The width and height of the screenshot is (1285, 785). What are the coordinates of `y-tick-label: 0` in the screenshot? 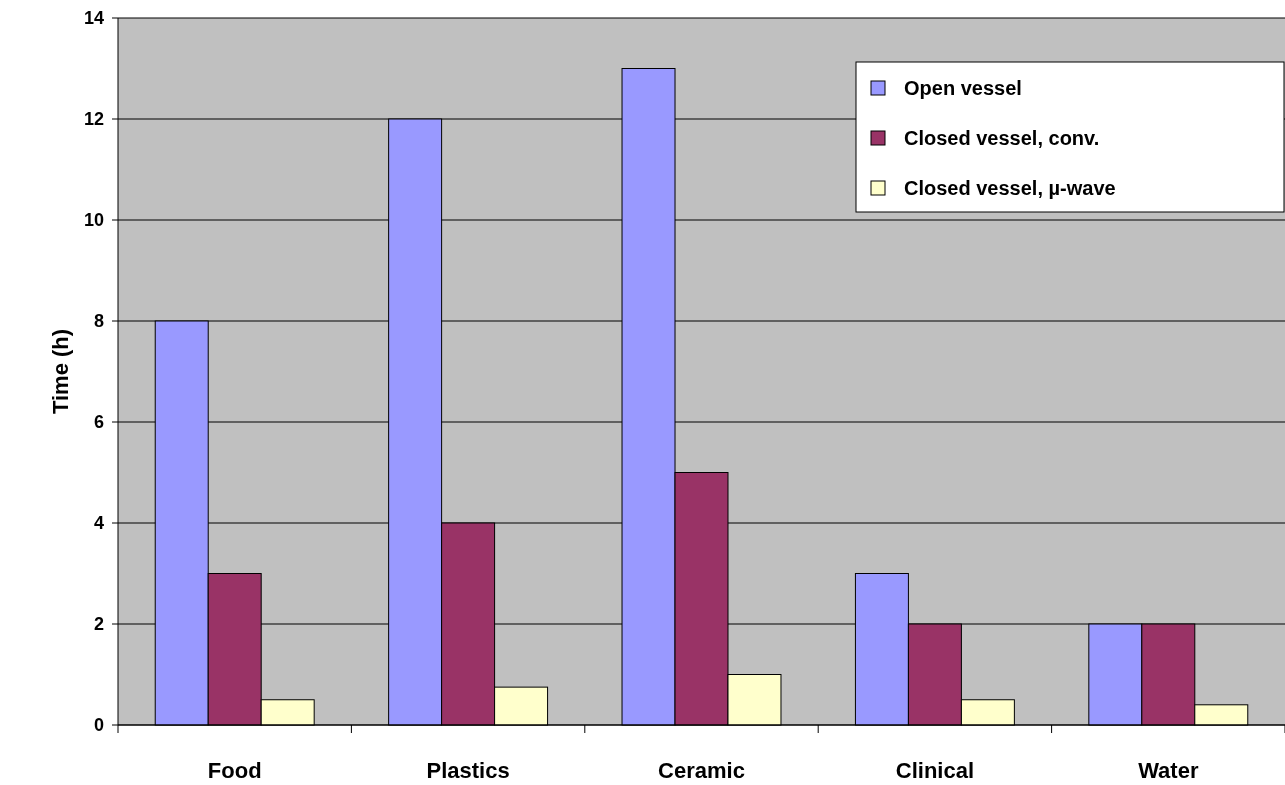 It's located at (98, 725).